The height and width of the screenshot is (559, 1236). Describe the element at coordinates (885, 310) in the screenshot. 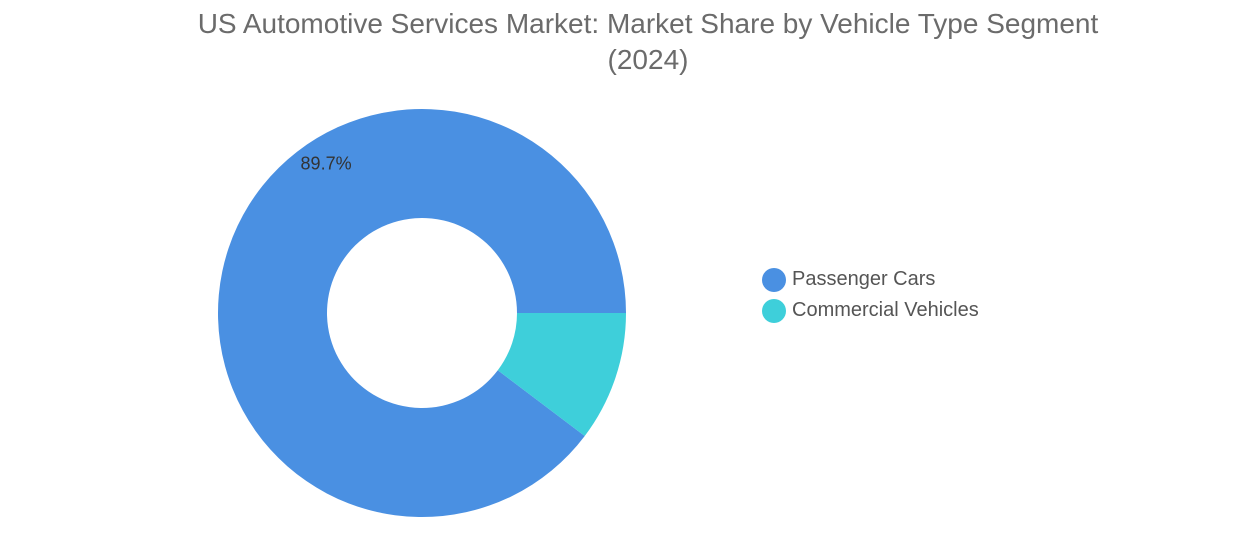

I see `legend-label-commercial-vehicles: Commercial Vehicles` at that location.